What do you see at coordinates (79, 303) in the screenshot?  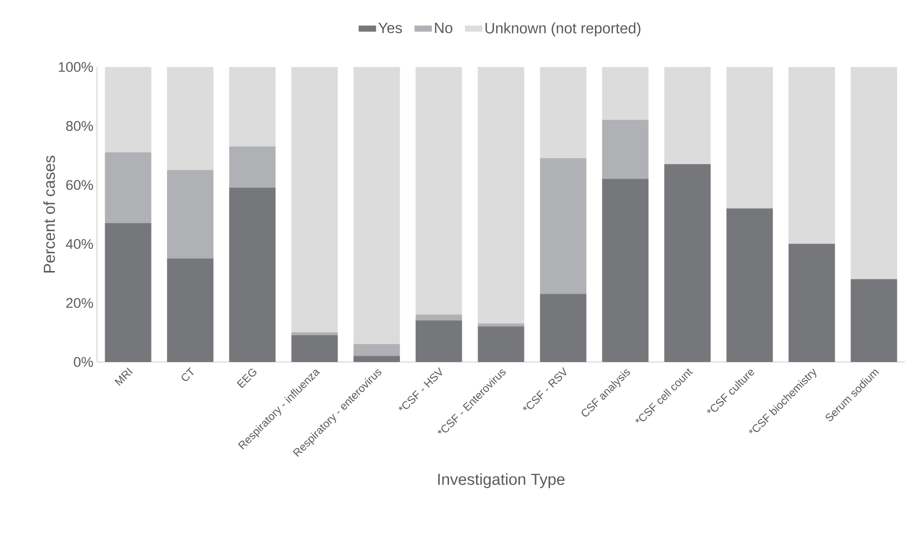 I see `y-tick-label: 20%` at bounding box center [79, 303].